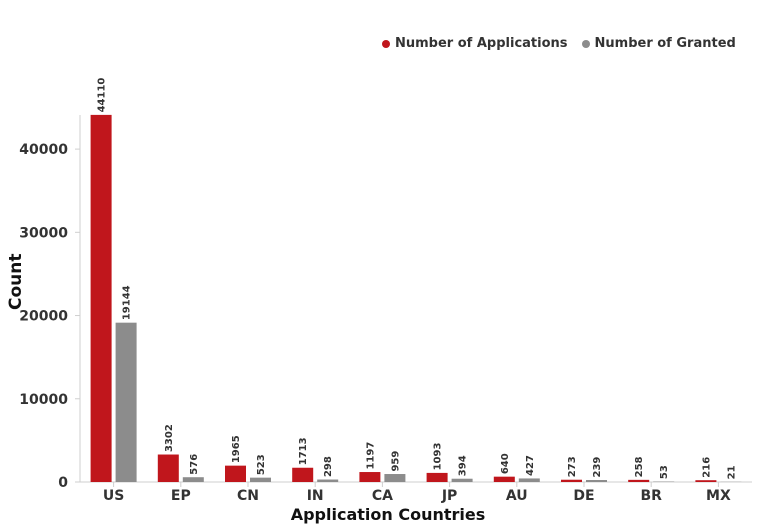  Describe the element at coordinates (303, 474) in the screenshot. I see `bar-in-applications` at that location.